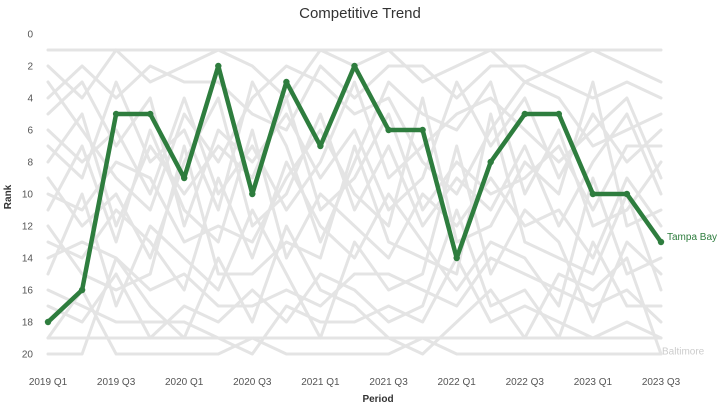 This screenshot has width=720, height=410. I want to click on x-tick-label: 2020 Q1, so click(184, 382).